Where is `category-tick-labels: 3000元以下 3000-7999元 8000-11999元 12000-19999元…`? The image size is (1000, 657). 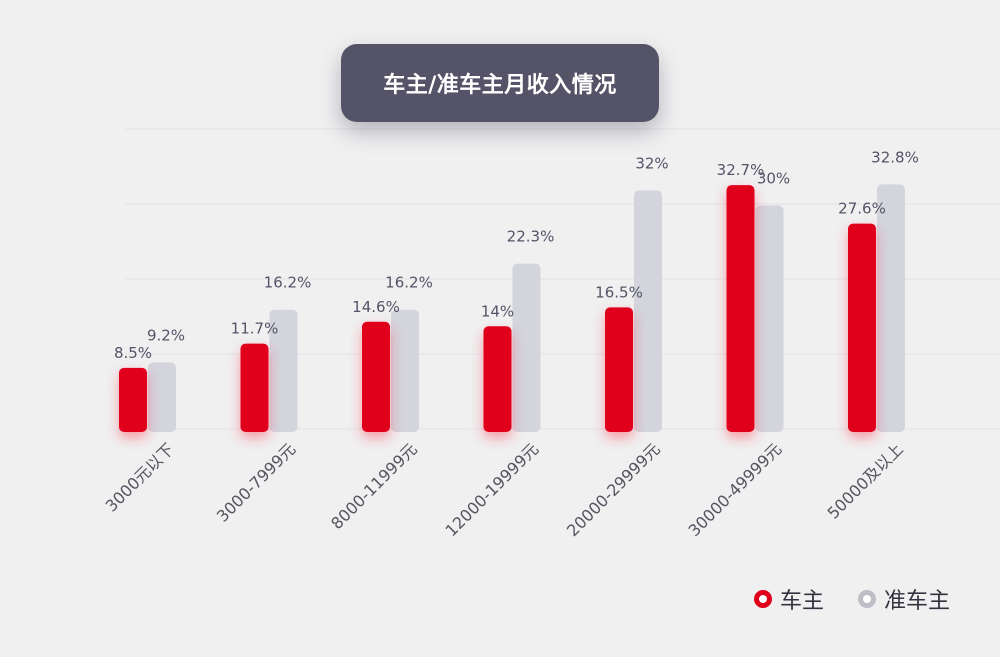 category-tick-labels: 3000元以下 3000-7999元 8000-11999元 12000-19999元… is located at coordinates (504, 489).